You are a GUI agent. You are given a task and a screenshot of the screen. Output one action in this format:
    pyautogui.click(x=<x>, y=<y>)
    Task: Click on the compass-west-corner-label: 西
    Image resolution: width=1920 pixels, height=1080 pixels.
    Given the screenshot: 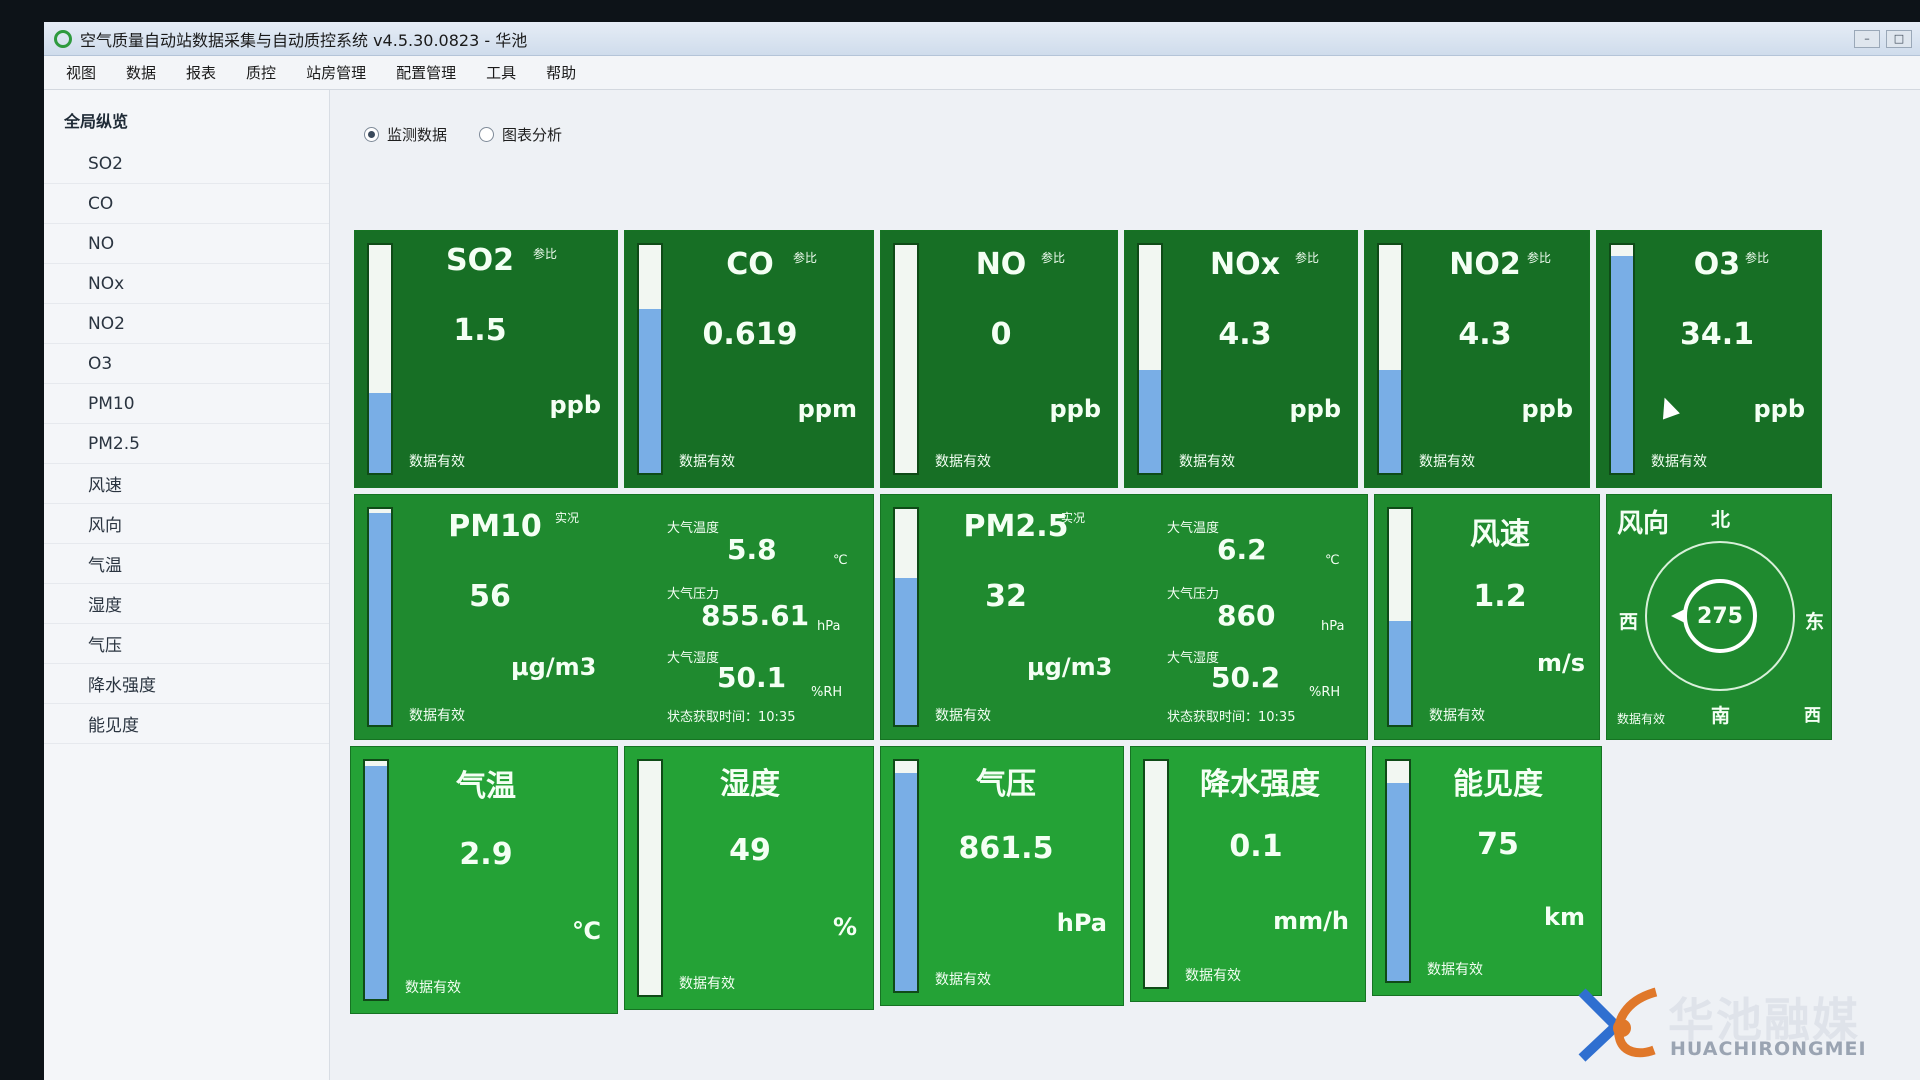 What is the action you would take?
    pyautogui.click(x=1812, y=716)
    